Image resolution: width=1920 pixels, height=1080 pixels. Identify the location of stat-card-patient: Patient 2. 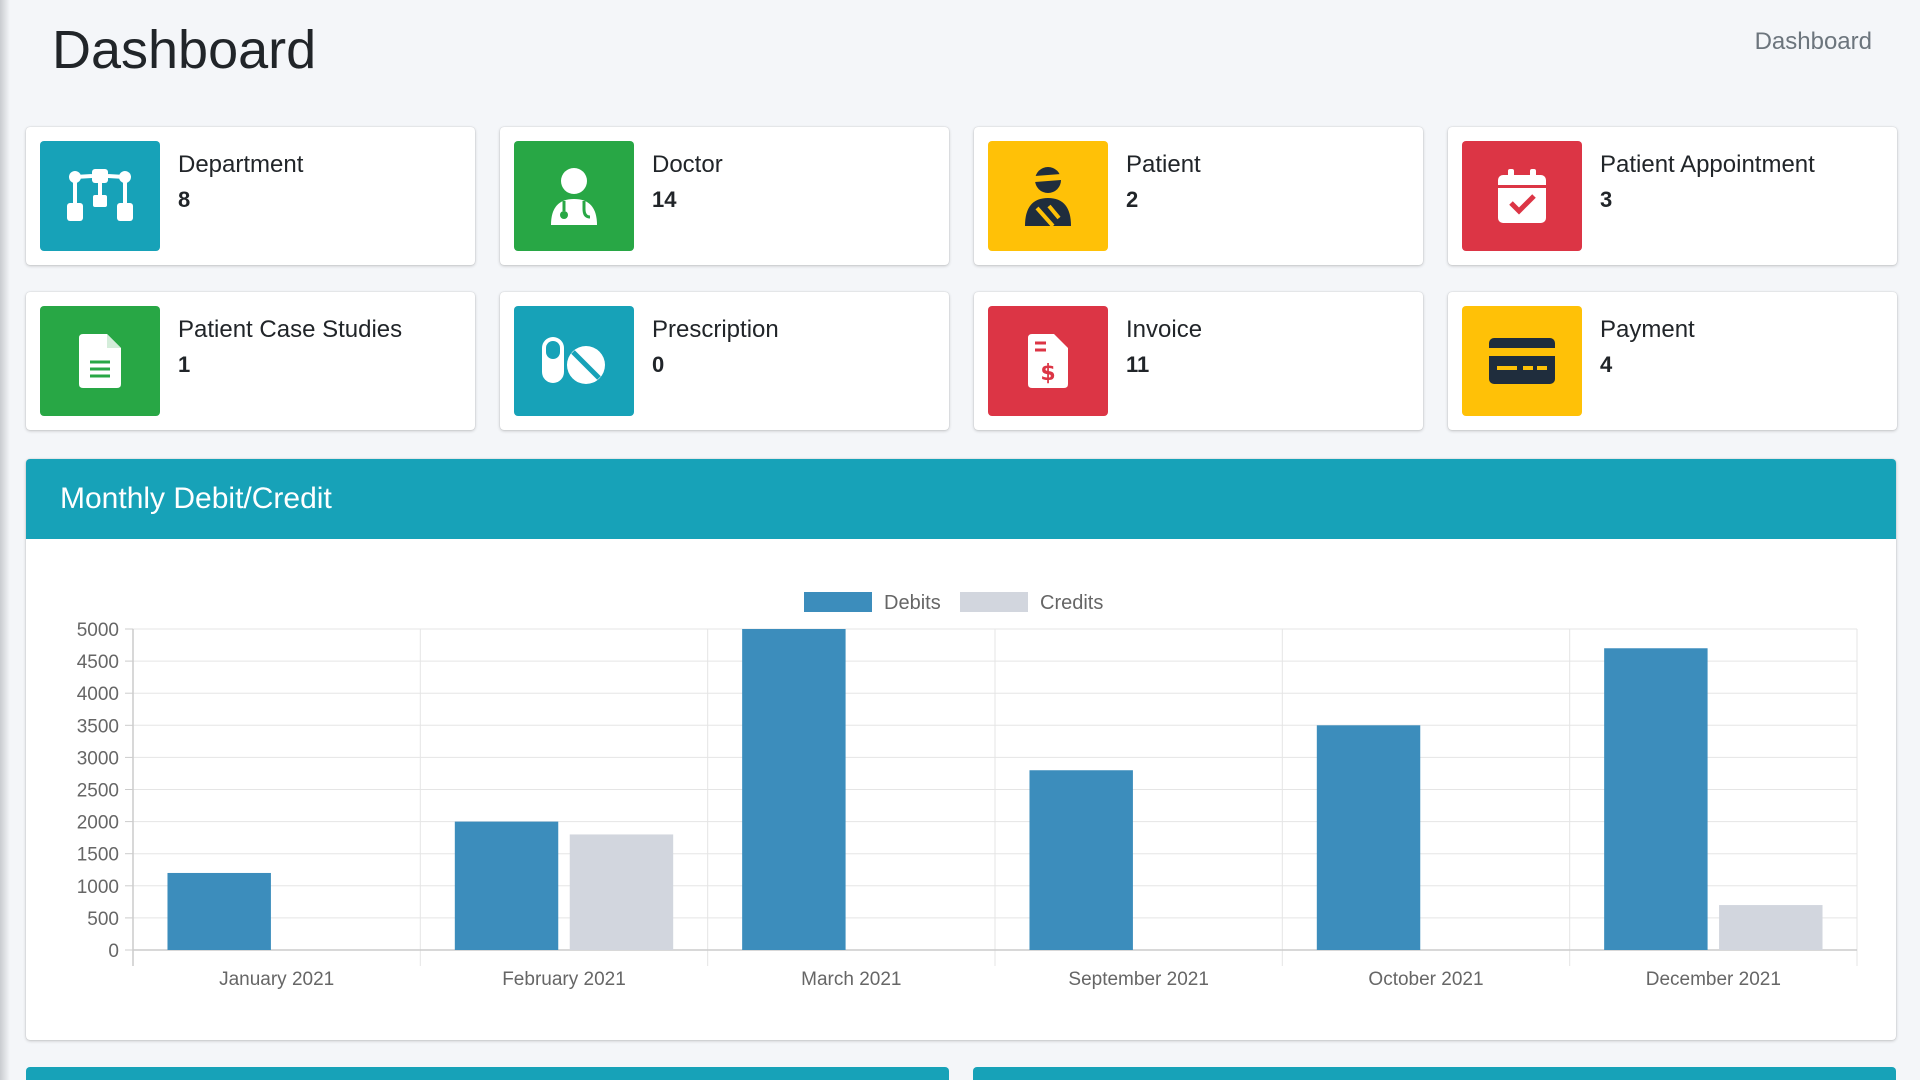
(1198, 196).